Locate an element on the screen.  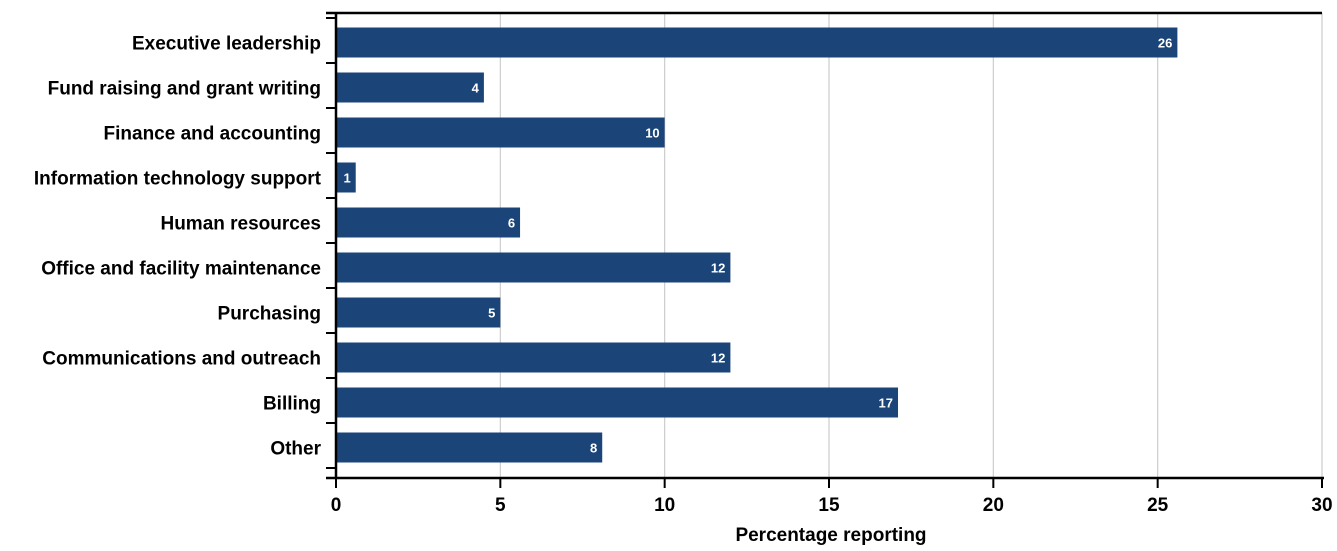
data-label-3: 10 is located at coordinates (652, 133).